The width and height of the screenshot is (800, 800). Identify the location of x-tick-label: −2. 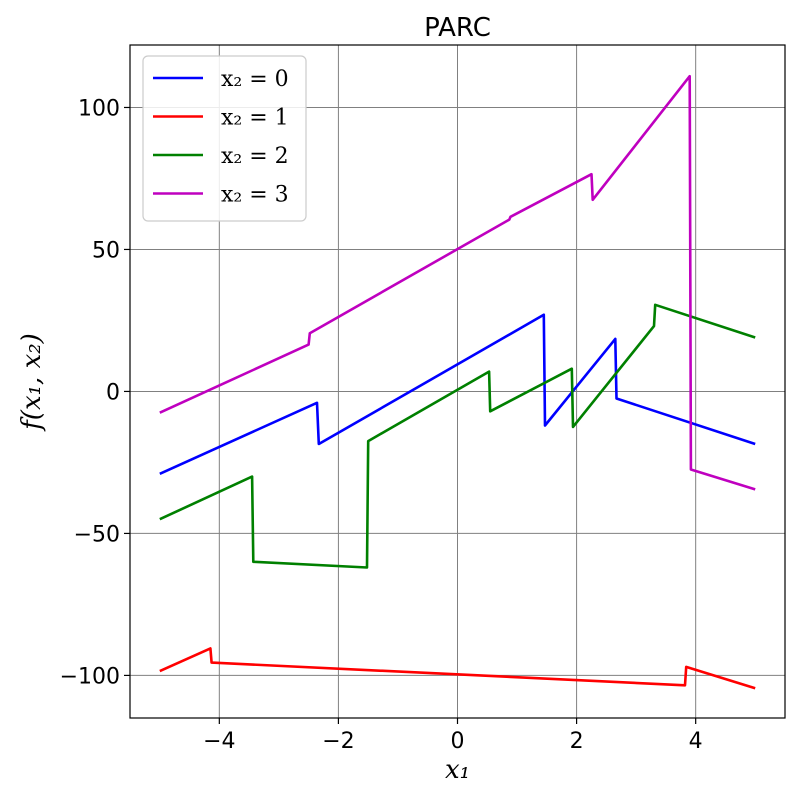
(338, 741).